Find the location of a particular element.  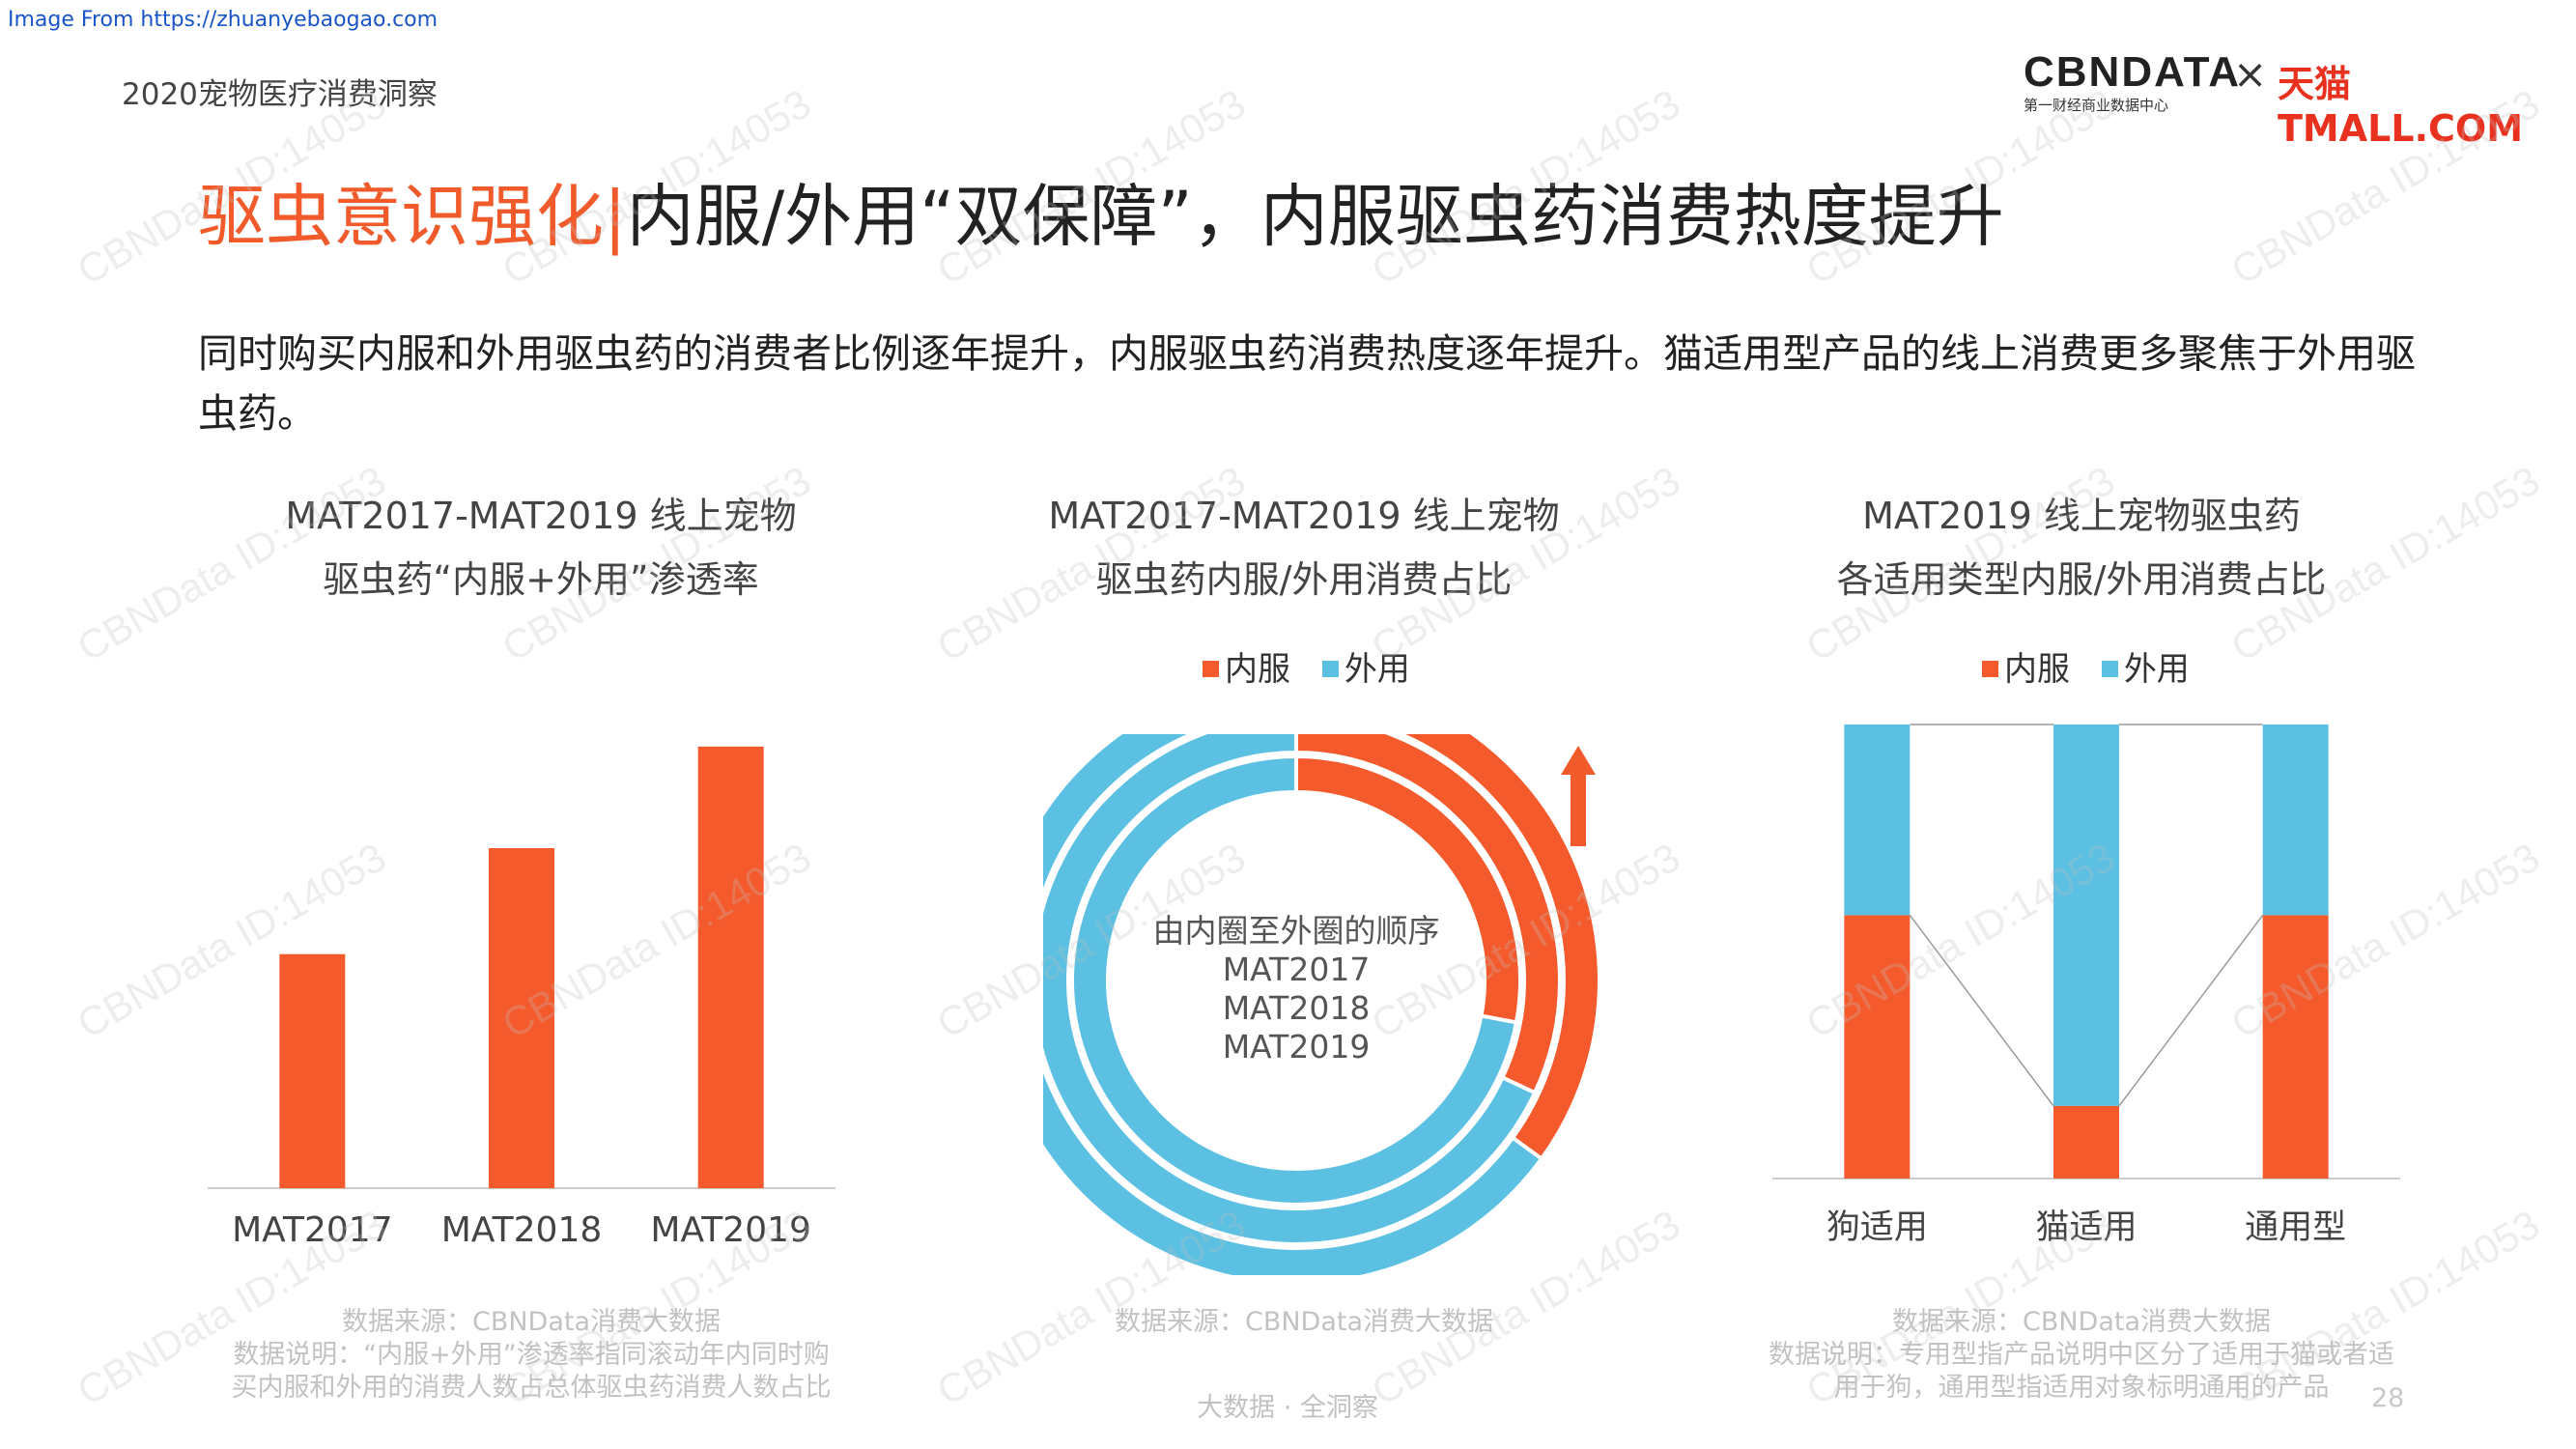

x-tick-label: 猫适用 is located at coordinates (2086, 1227).